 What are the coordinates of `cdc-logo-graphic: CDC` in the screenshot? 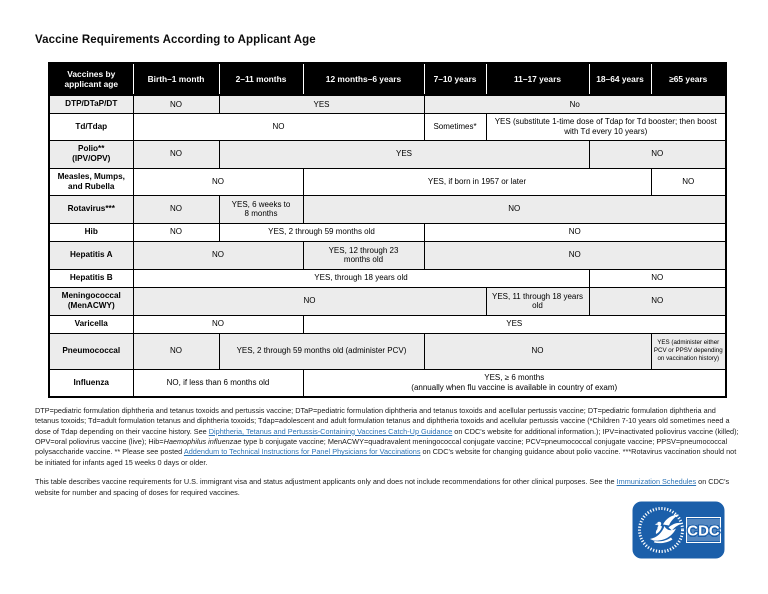 It's located at (678, 530).